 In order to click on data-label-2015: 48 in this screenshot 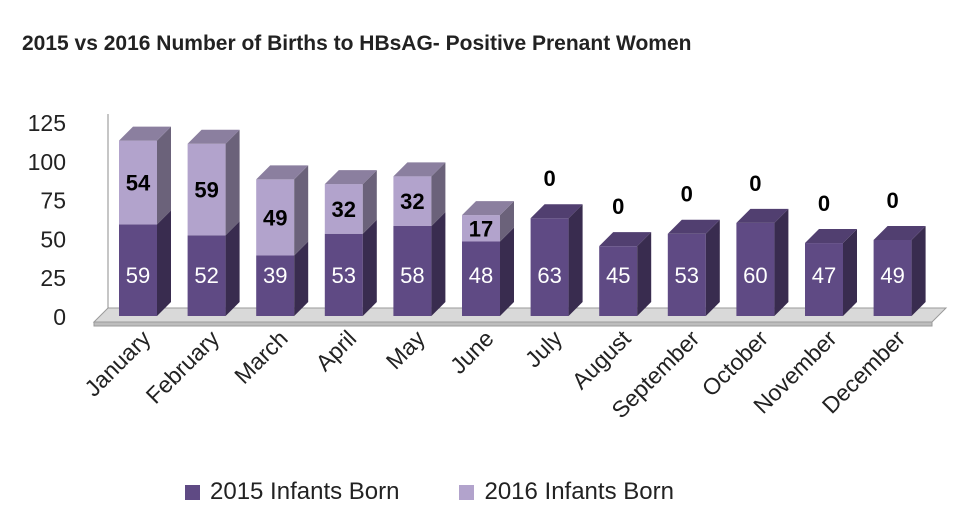, I will do `click(481, 275)`.